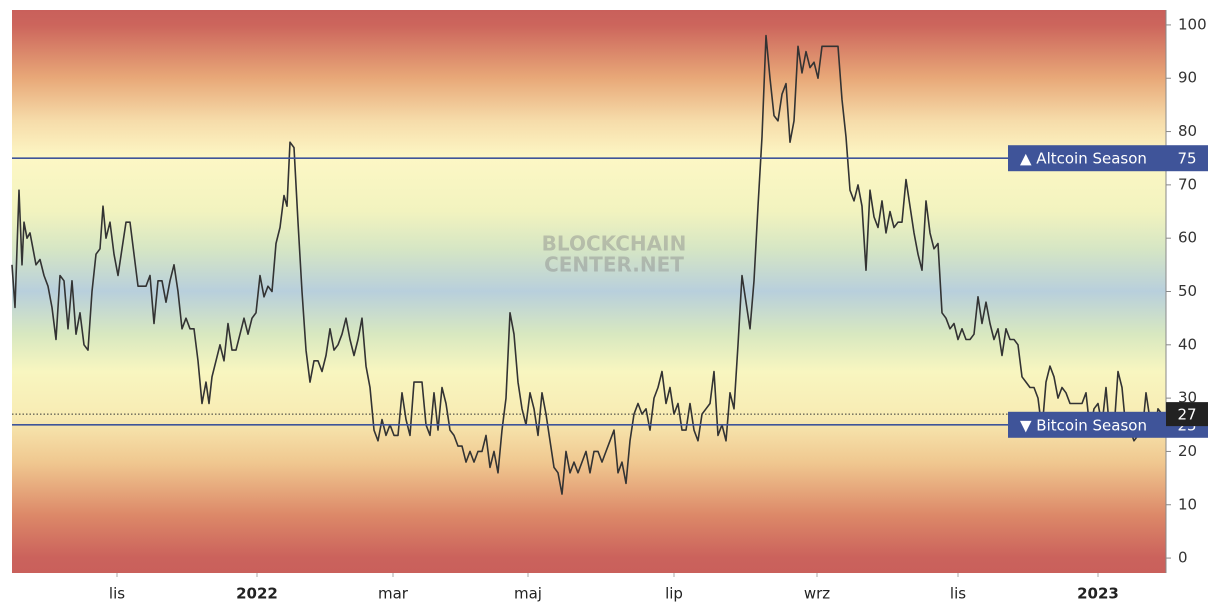 This screenshot has width=1230, height=610. Describe the element at coordinates (528, 594) in the screenshot. I see `x-tick-label: maj` at that location.